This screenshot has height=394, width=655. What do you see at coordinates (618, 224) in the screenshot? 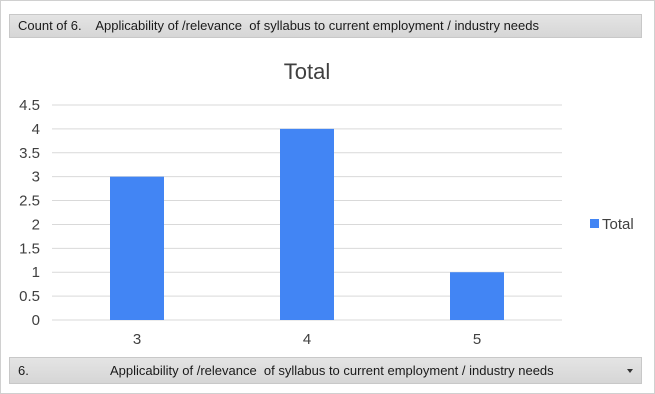
I see `legend-label: Total` at bounding box center [618, 224].